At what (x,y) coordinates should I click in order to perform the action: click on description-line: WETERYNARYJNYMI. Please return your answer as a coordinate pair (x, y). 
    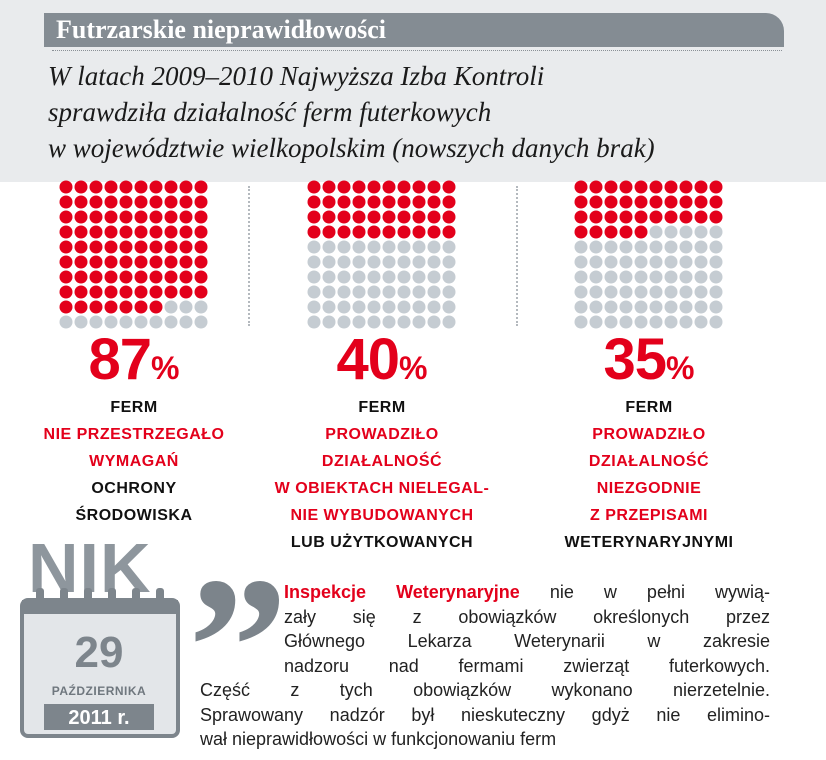
    Looking at the image, I should click on (649, 542).